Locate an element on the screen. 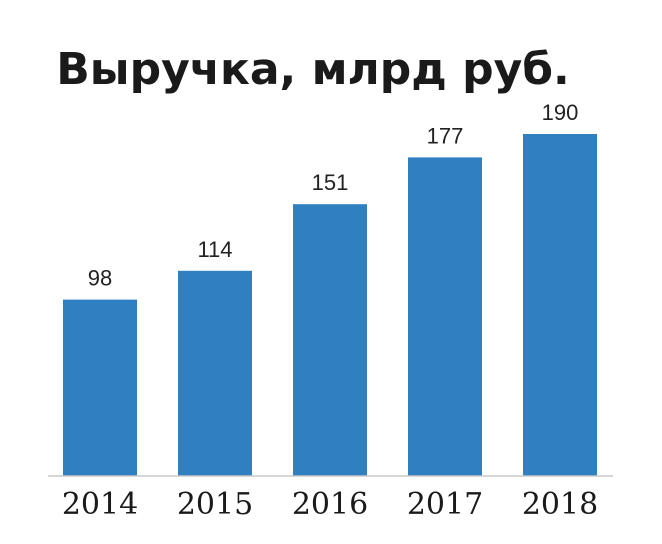 Image resolution: width=662 pixels, height=544 pixels. chart-title: Выручка, млрд руб. is located at coordinates (312, 69).